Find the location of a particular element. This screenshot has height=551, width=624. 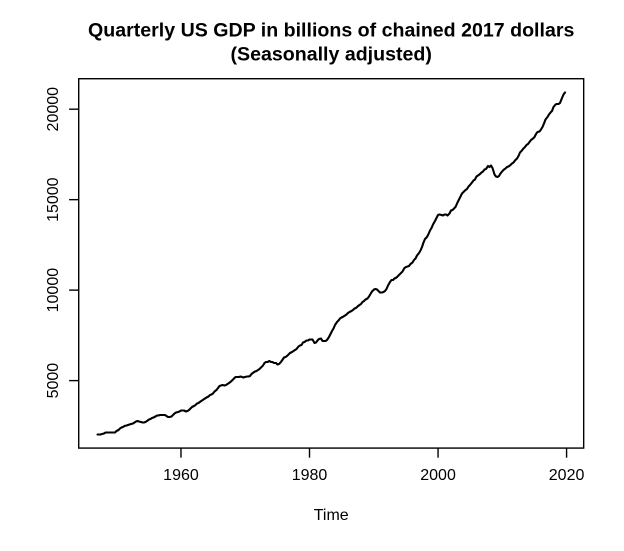

svg-text: 5000 is located at coordinates (53, 381).